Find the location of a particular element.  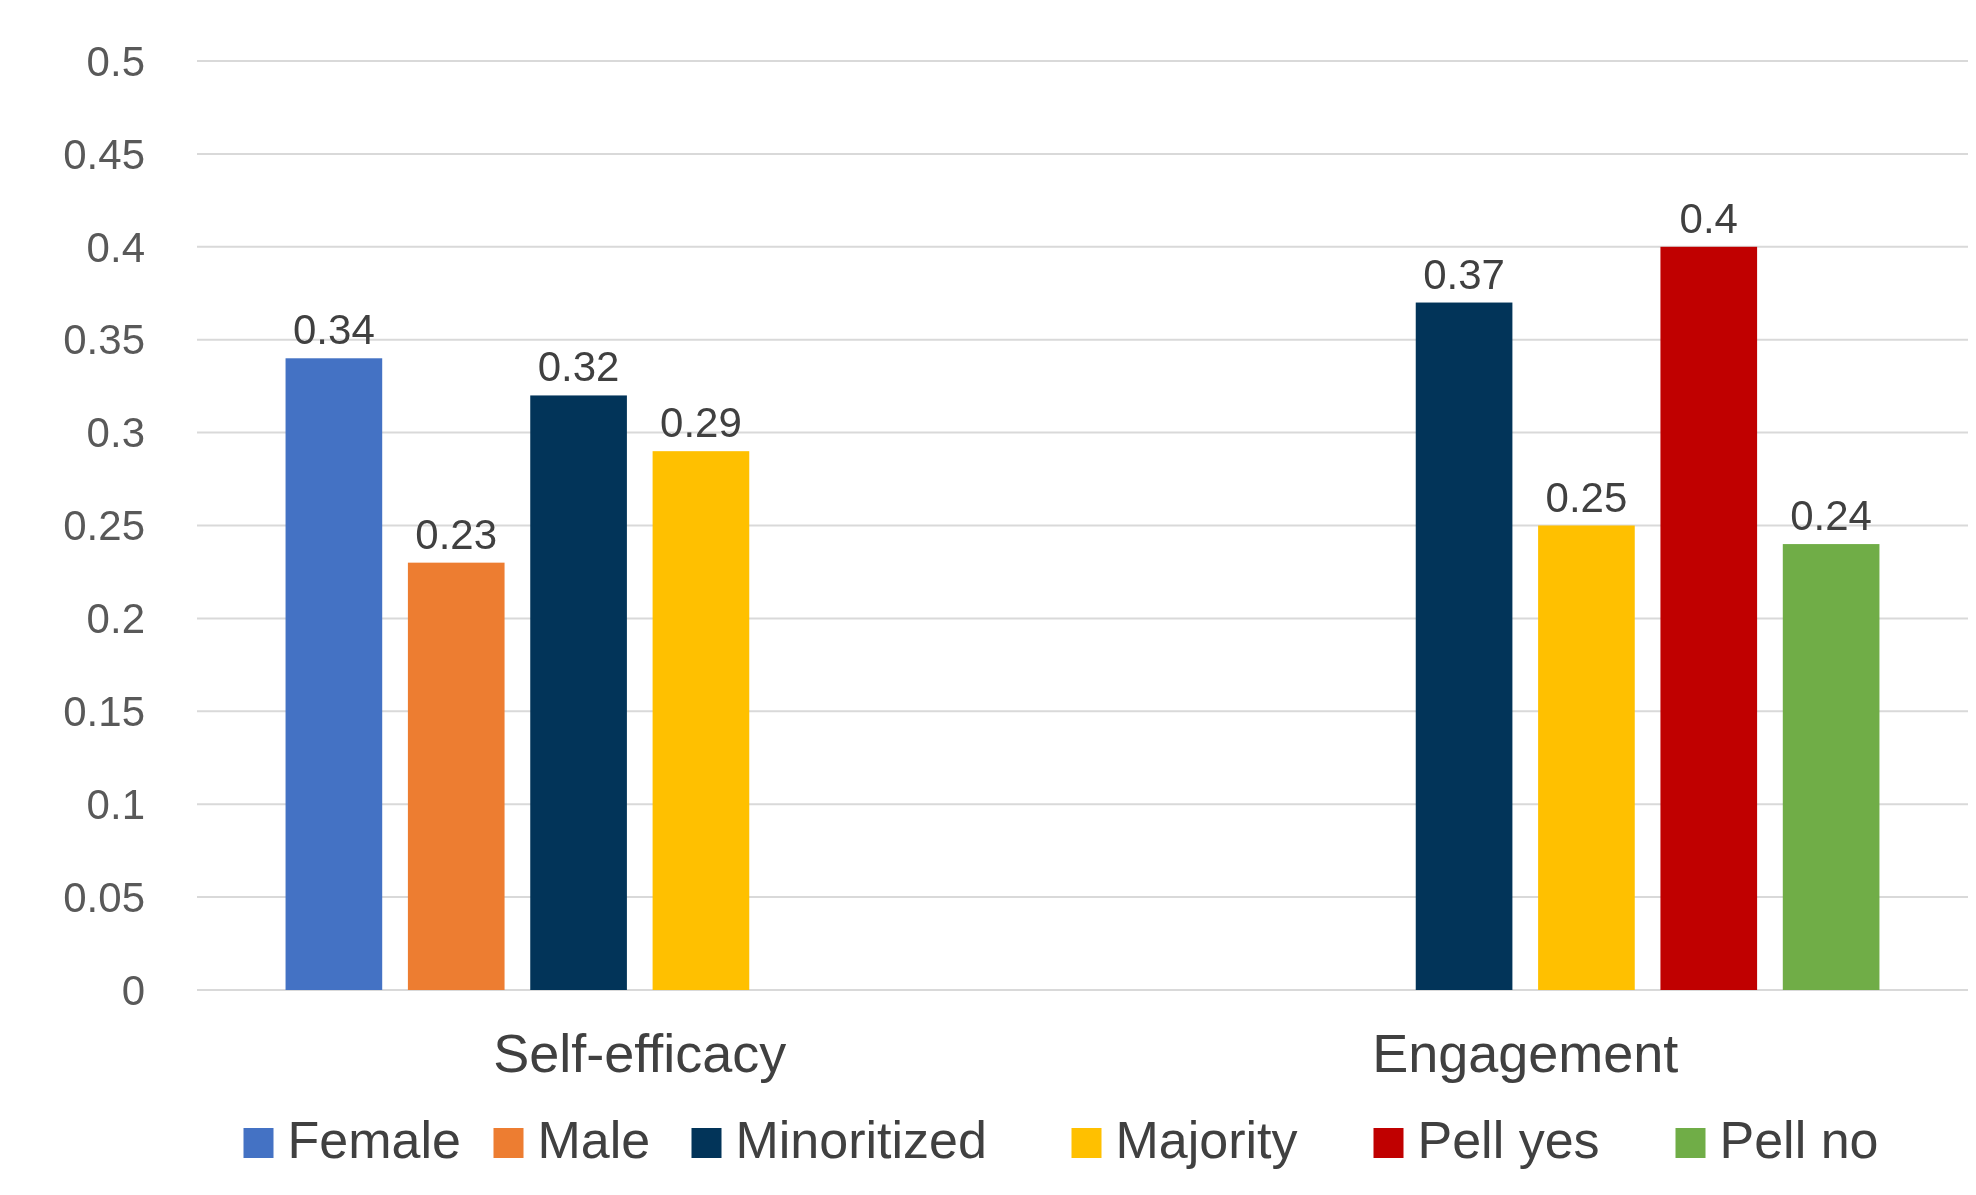

data-label: 0.4 is located at coordinates (1708, 218).